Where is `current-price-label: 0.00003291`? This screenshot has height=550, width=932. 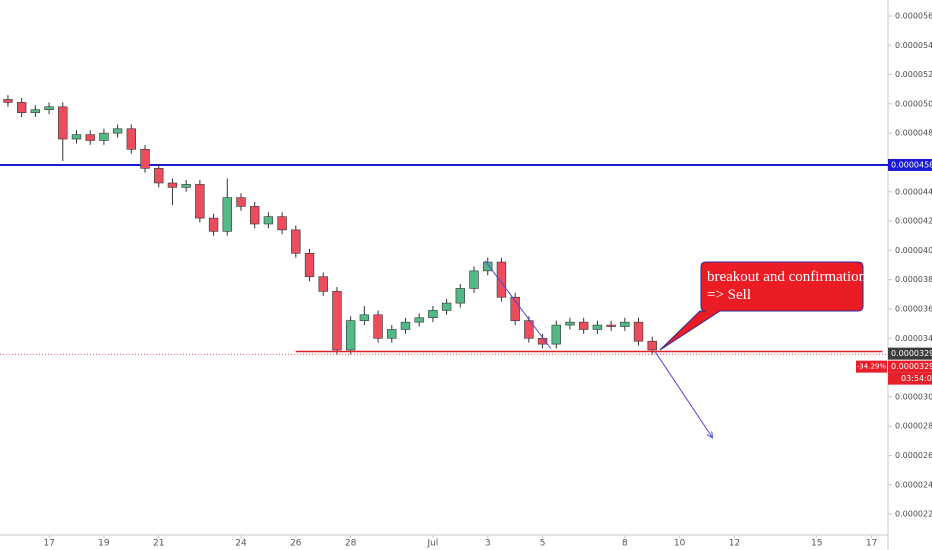
current-price-label: 0.00003291 is located at coordinates (911, 366).